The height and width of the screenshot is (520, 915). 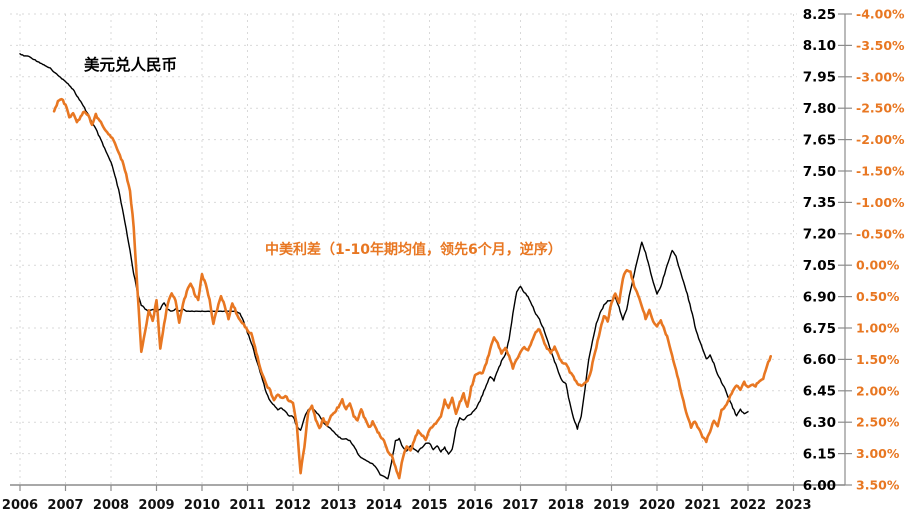 What do you see at coordinates (880, 139) in the screenshot?
I see `pct-tick-label: -2.00%` at bounding box center [880, 139].